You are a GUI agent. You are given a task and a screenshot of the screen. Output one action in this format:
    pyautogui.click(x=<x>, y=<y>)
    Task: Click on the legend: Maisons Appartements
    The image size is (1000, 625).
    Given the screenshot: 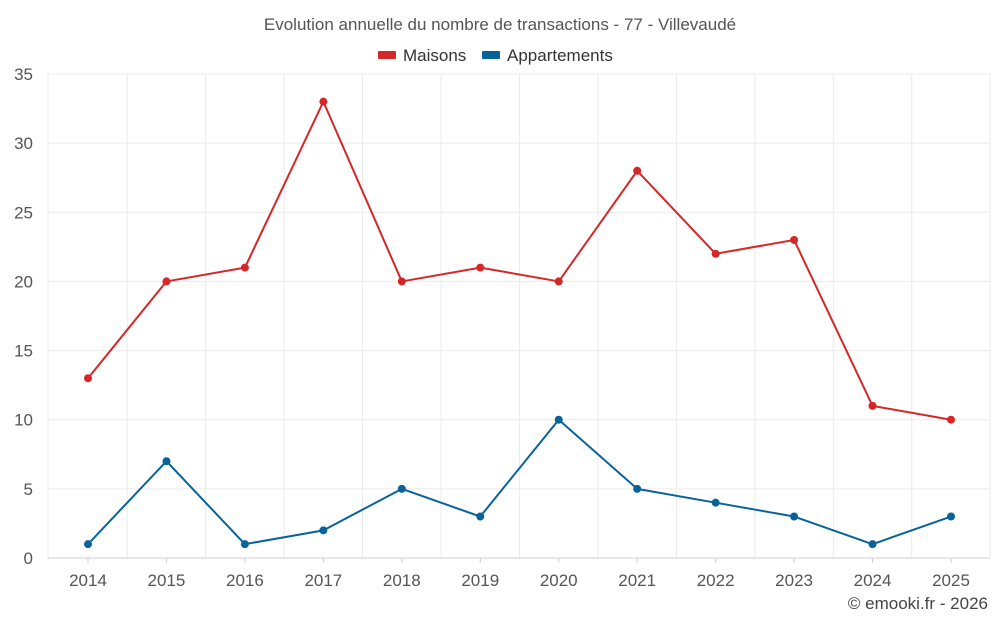 What is the action you would take?
    pyautogui.click(x=495, y=55)
    